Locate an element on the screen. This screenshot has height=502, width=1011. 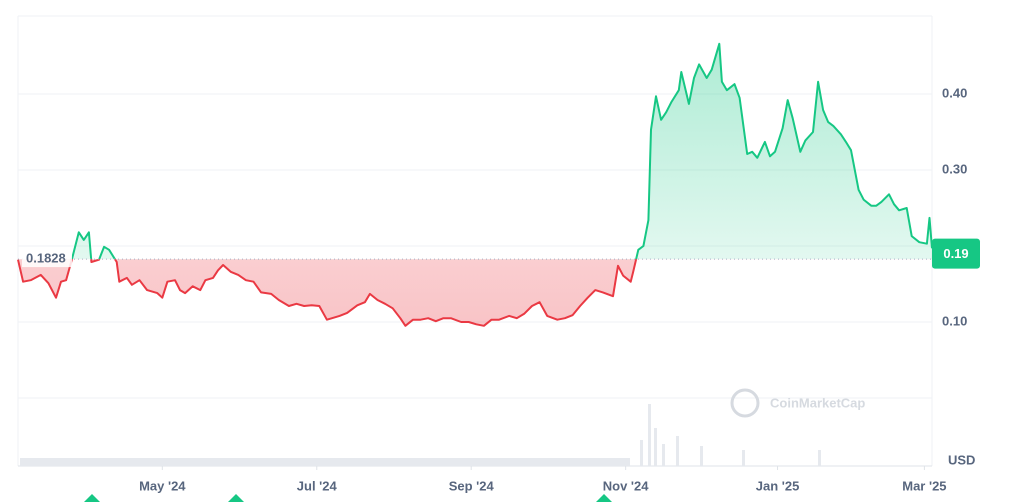
volume-low is located at coordinates (325, 462).